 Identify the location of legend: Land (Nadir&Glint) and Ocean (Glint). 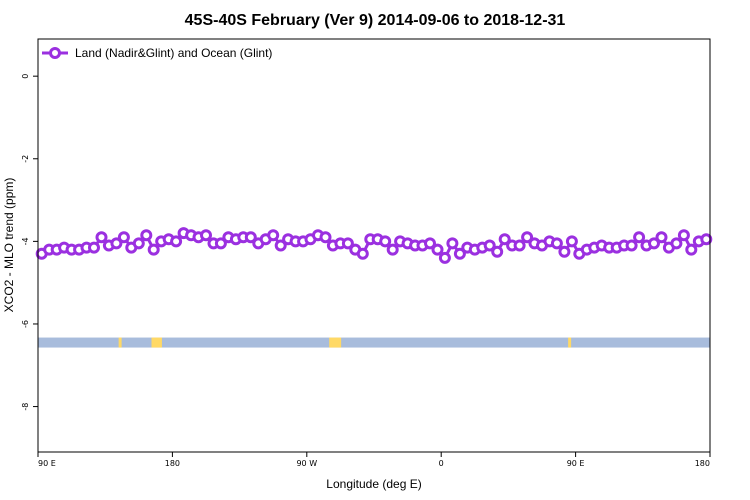
(157, 53).